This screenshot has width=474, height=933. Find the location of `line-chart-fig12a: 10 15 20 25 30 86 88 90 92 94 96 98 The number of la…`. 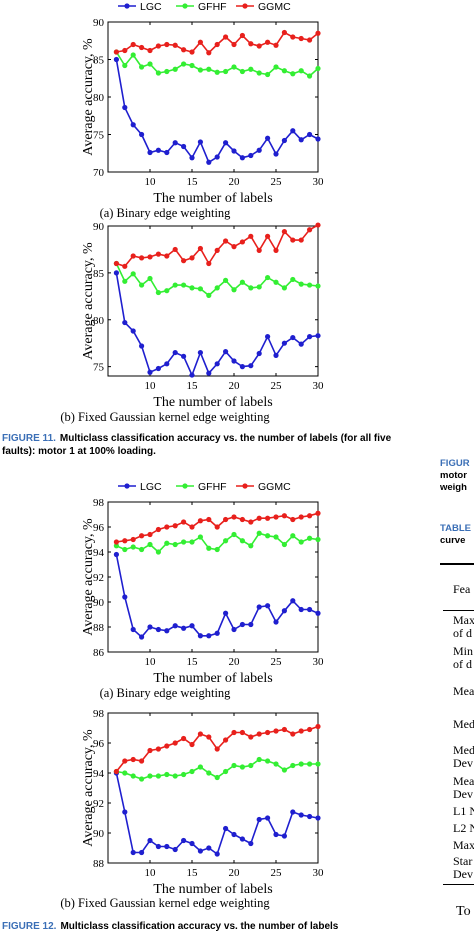

line-chart-fig12a: 10 15 20 25 30 86 88 90 92 94 96 98 The number of la… is located at coordinates (203, 583).